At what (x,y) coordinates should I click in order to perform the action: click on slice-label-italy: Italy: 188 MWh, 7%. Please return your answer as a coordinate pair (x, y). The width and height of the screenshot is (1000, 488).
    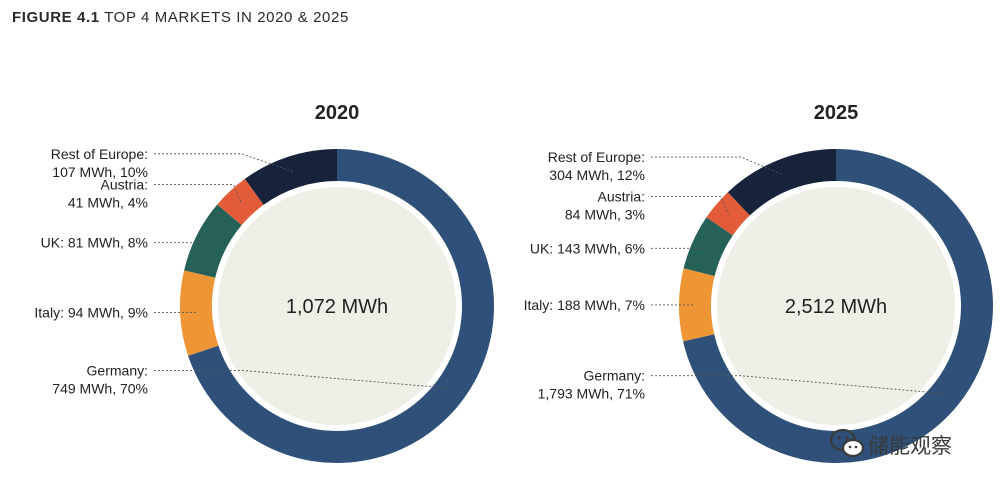
    Looking at the image, I should click on (584, 305).